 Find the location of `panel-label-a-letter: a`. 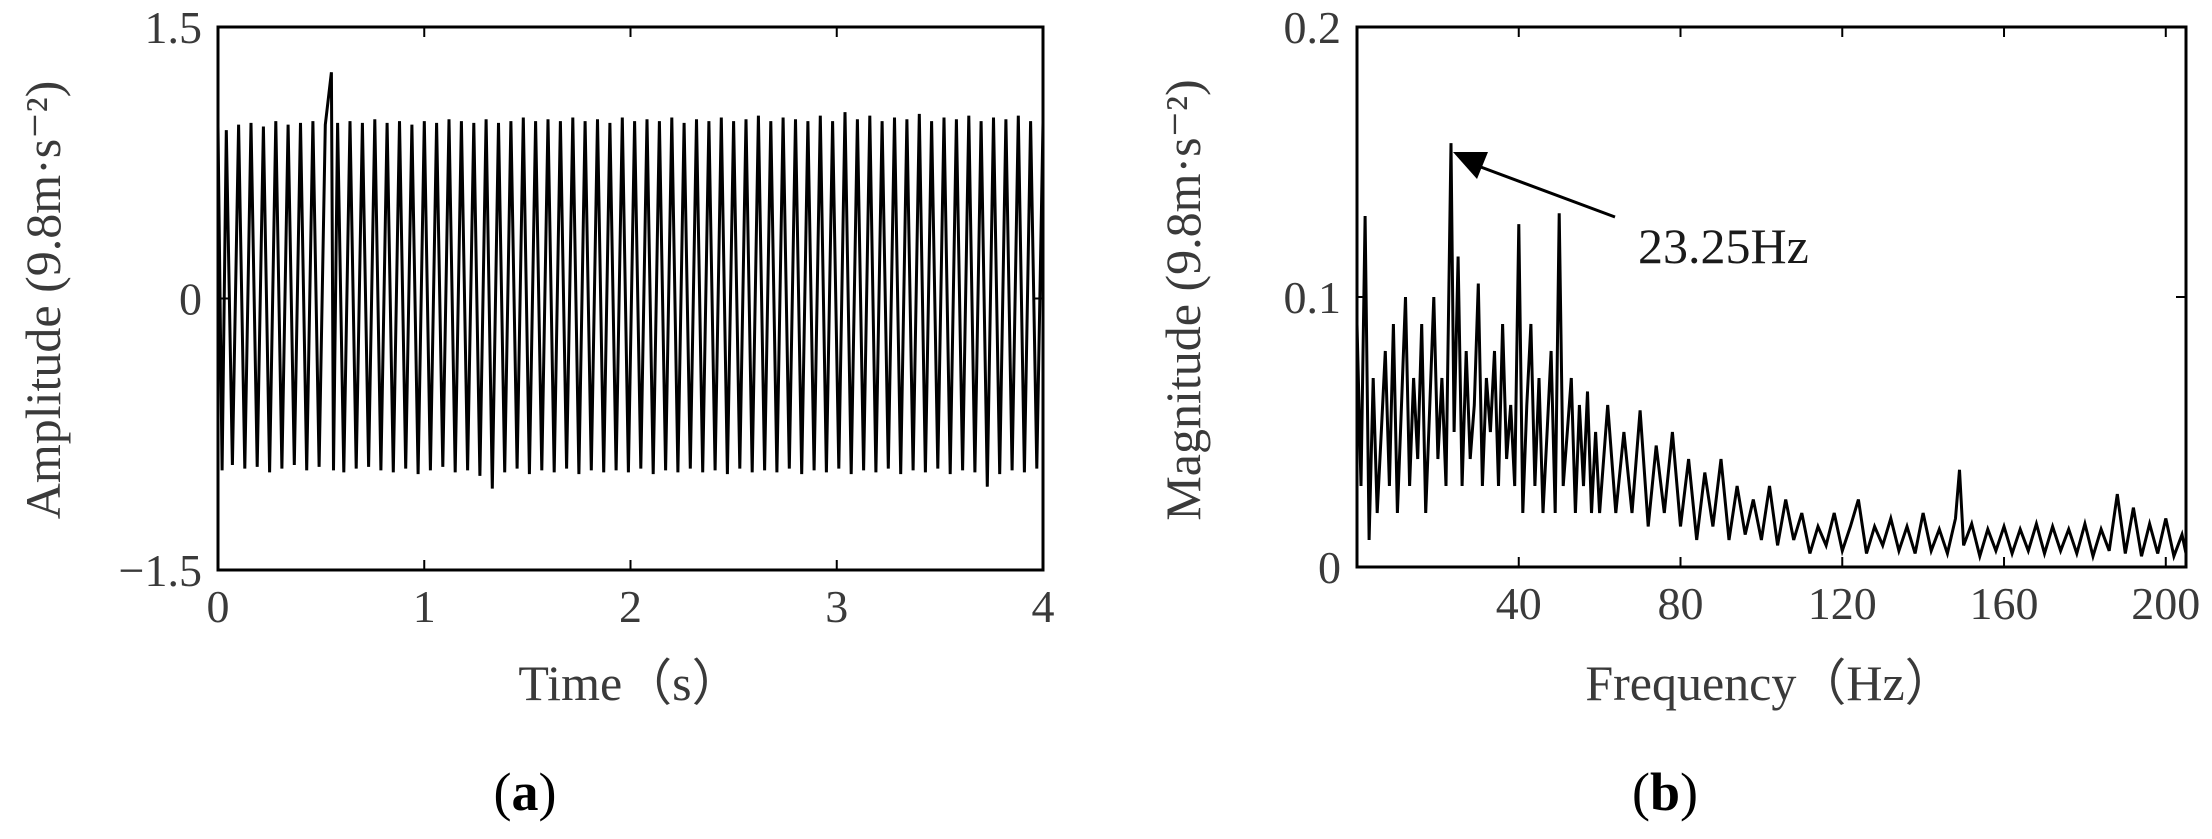

panel-label-a-letter: a is located at coordinates (525, 792).